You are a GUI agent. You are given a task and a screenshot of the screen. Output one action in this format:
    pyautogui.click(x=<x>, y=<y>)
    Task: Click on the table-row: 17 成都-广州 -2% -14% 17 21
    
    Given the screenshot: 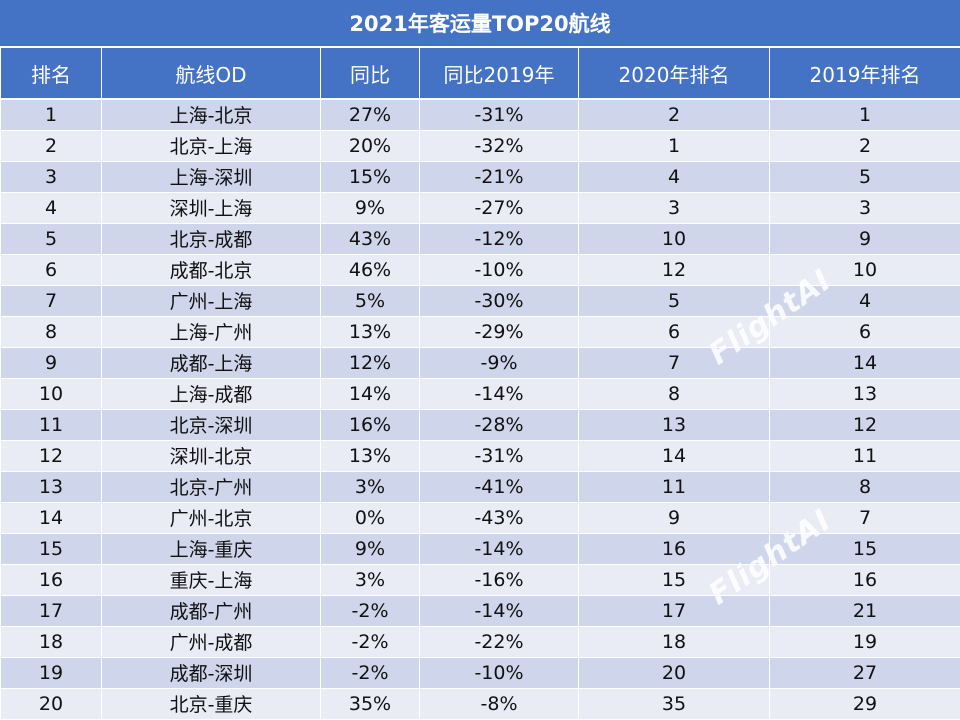 What is the action you would take?
    pyautogui.click(x=480, y=610)
    